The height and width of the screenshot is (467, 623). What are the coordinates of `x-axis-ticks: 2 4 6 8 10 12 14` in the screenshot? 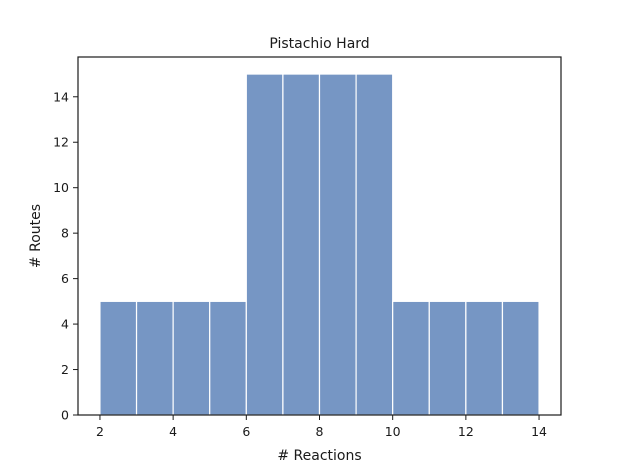 It's located at (321, 427).